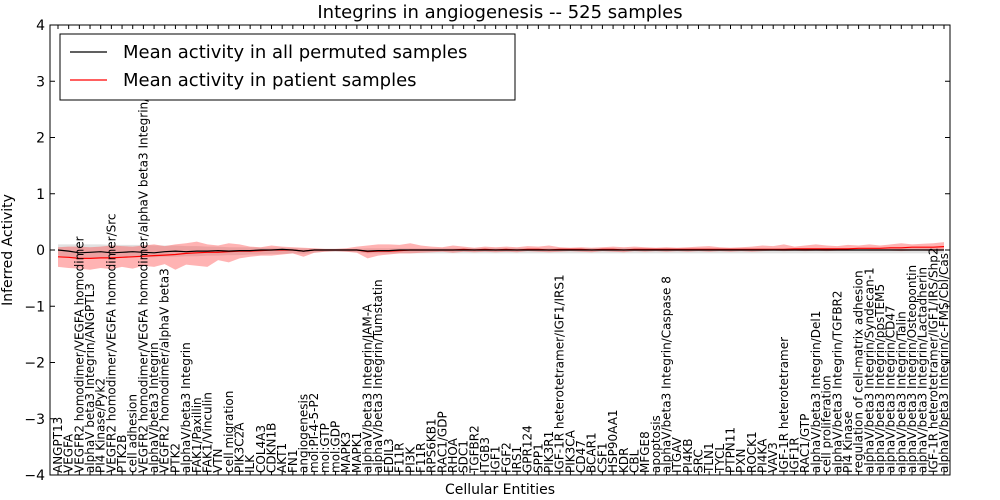 This screenshot has height=500, width=1000. Describe the element at coordinates (634, 461) in the screenshot. I see `category-label: CBL` at that location.